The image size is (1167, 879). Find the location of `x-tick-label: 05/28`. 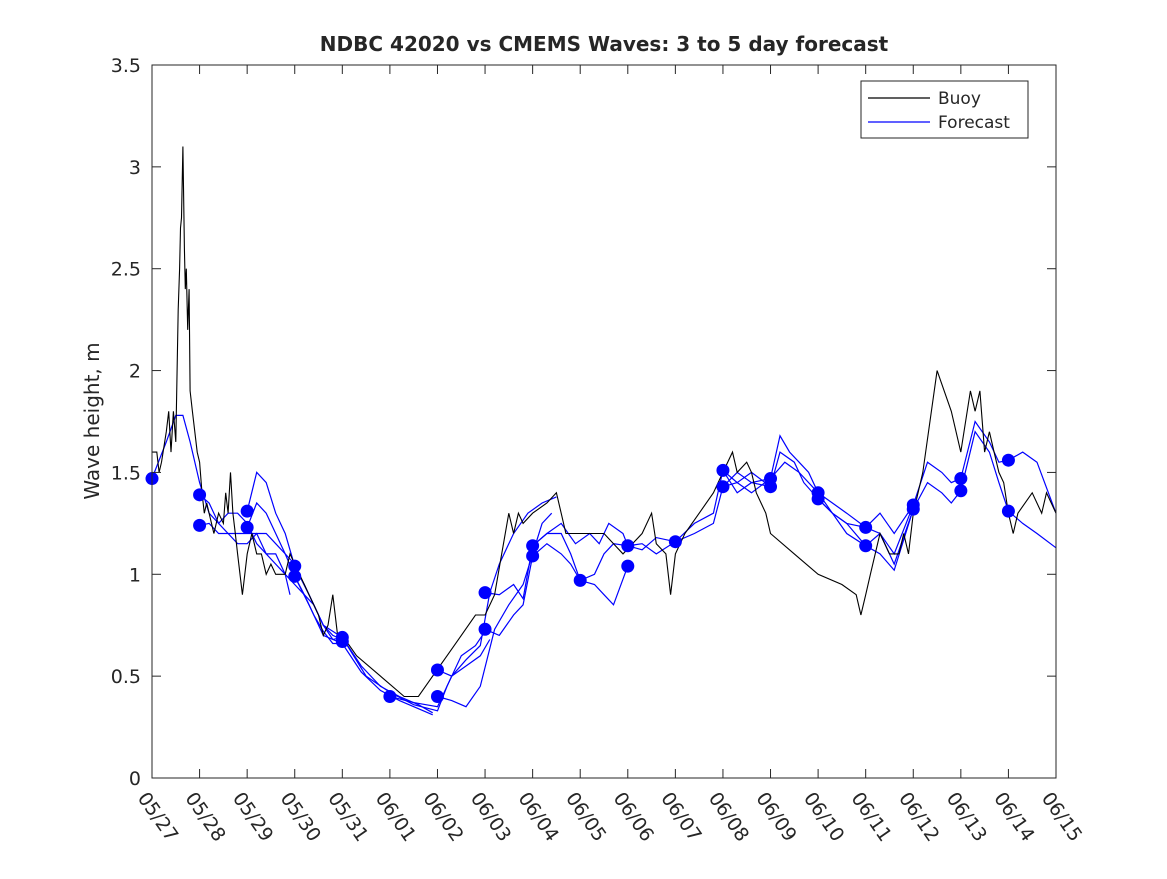

x-tick-label: 05/28 is located at coordinates (204, 816).